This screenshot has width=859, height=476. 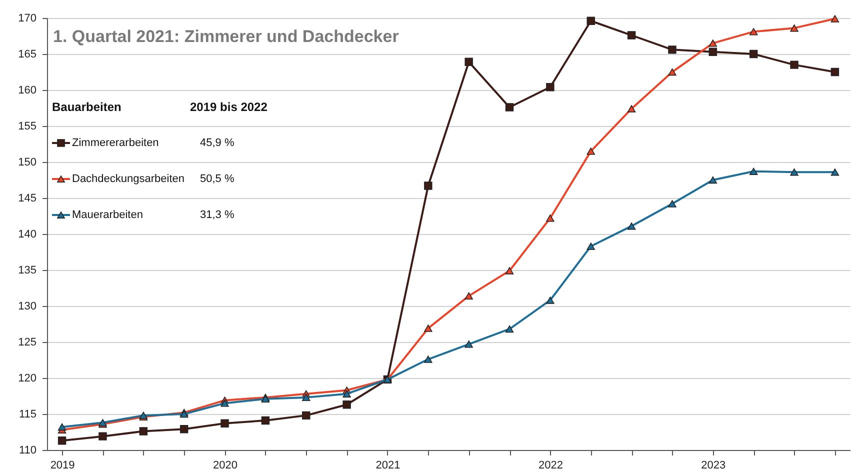 What do you see at coordinates (27, 306) in the screenshot?
I see `y-tick-label: 130` at bounding box center [27, 306].